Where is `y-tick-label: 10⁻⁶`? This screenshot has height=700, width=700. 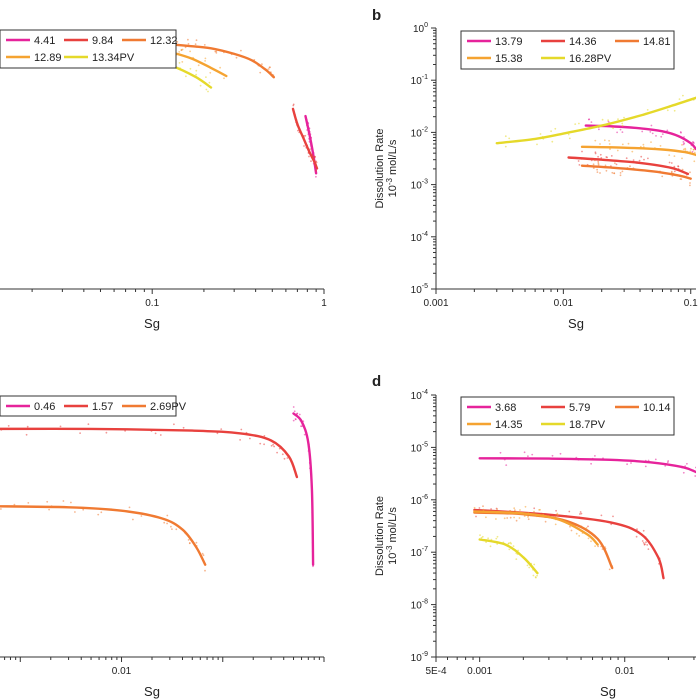 y-tick-label: 10⁻⁶ is located at coordinates (419, 500).